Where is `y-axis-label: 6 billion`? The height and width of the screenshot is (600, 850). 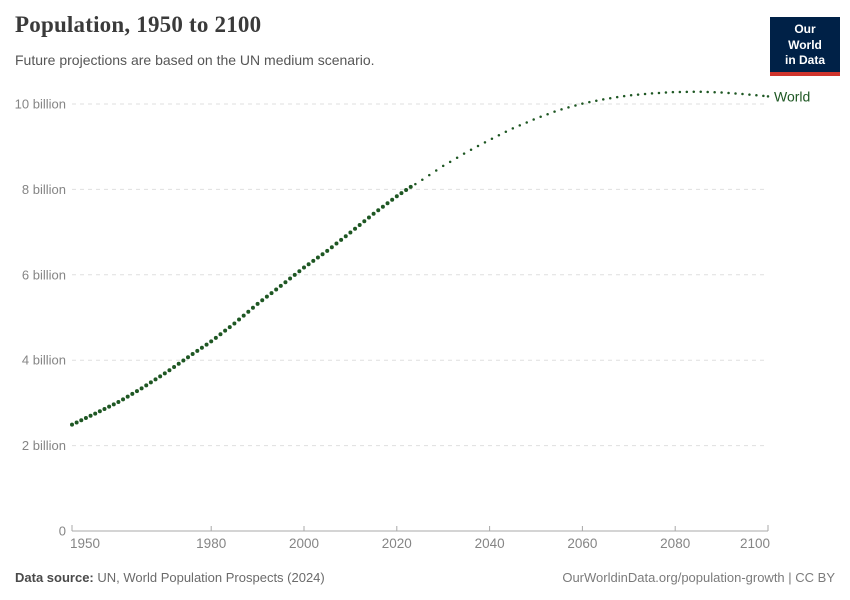
y-axis-label: 6 billion is located at coordinates (44, 274).